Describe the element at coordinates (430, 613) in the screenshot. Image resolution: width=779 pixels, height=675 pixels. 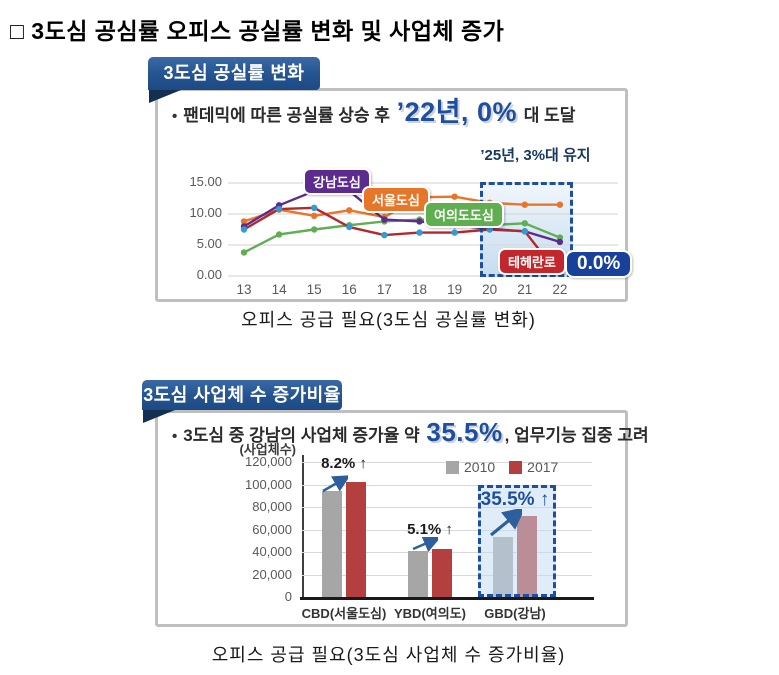
I see `x-category-label: YBD(여의도)` at that location.